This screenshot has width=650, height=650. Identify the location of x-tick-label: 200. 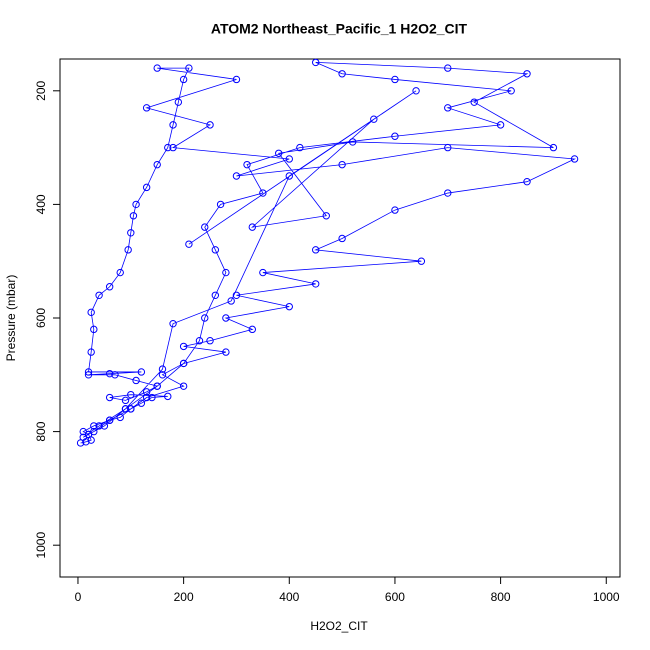
(184, 597).